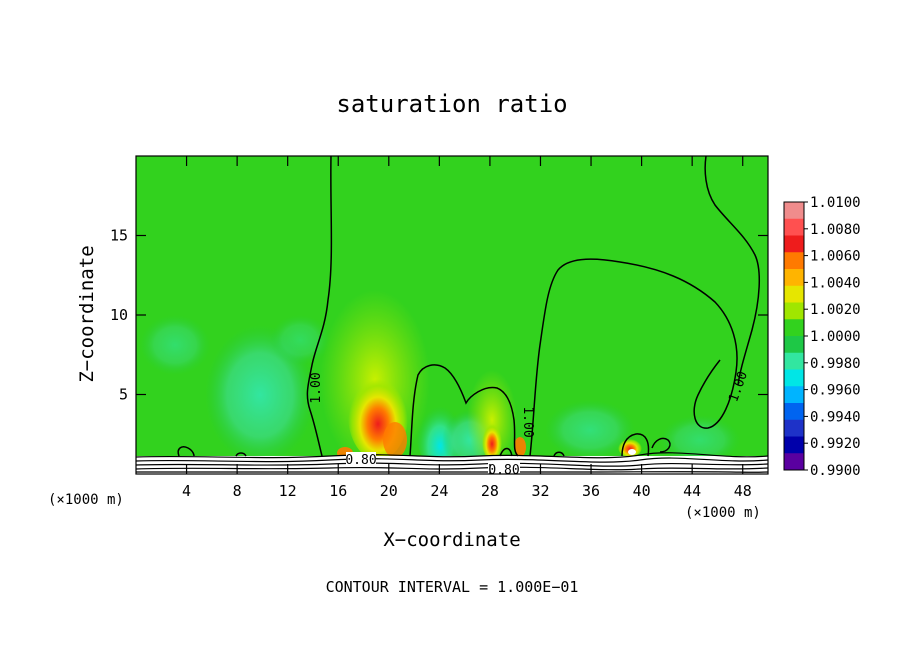 This screenshot has height=654, width=904. Describe the element at coordinates (439, 491) in the screenshot. I see `x-tick-label: 24` at that location.